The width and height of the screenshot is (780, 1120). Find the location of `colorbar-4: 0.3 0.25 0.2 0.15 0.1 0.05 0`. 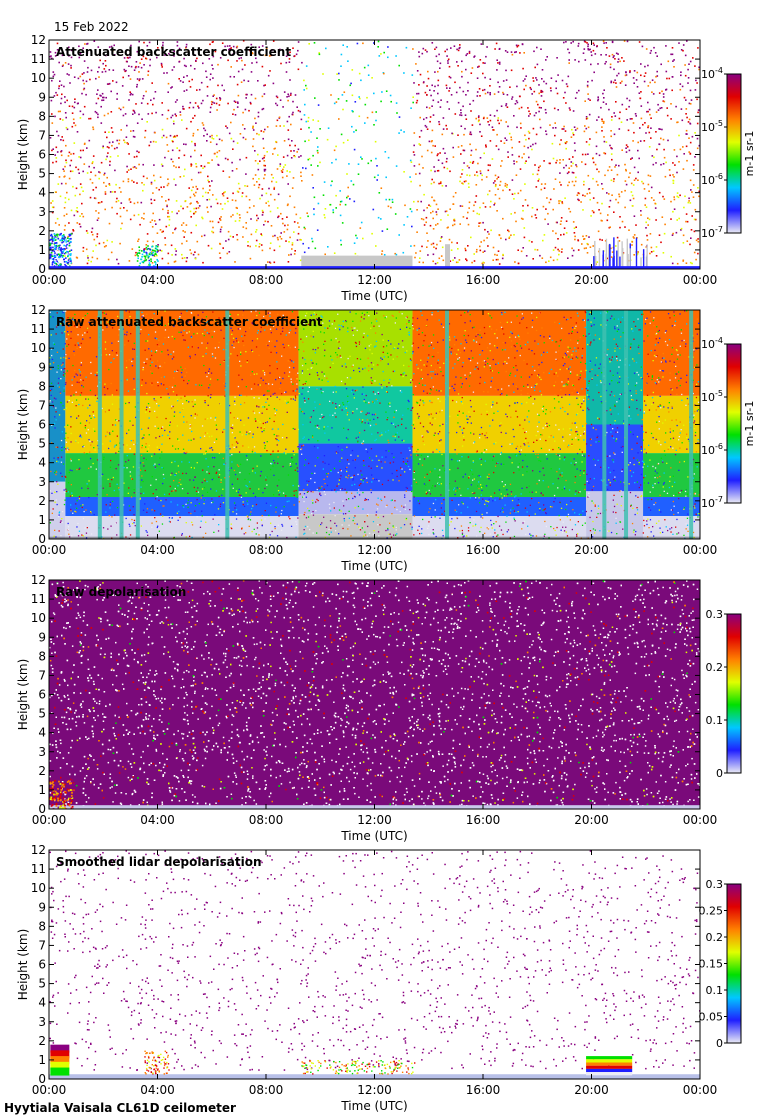

colorbar-4: 0.3 0.25 0.2 0.15 0.1 0.05 0 is located at coordinates (720, 964).